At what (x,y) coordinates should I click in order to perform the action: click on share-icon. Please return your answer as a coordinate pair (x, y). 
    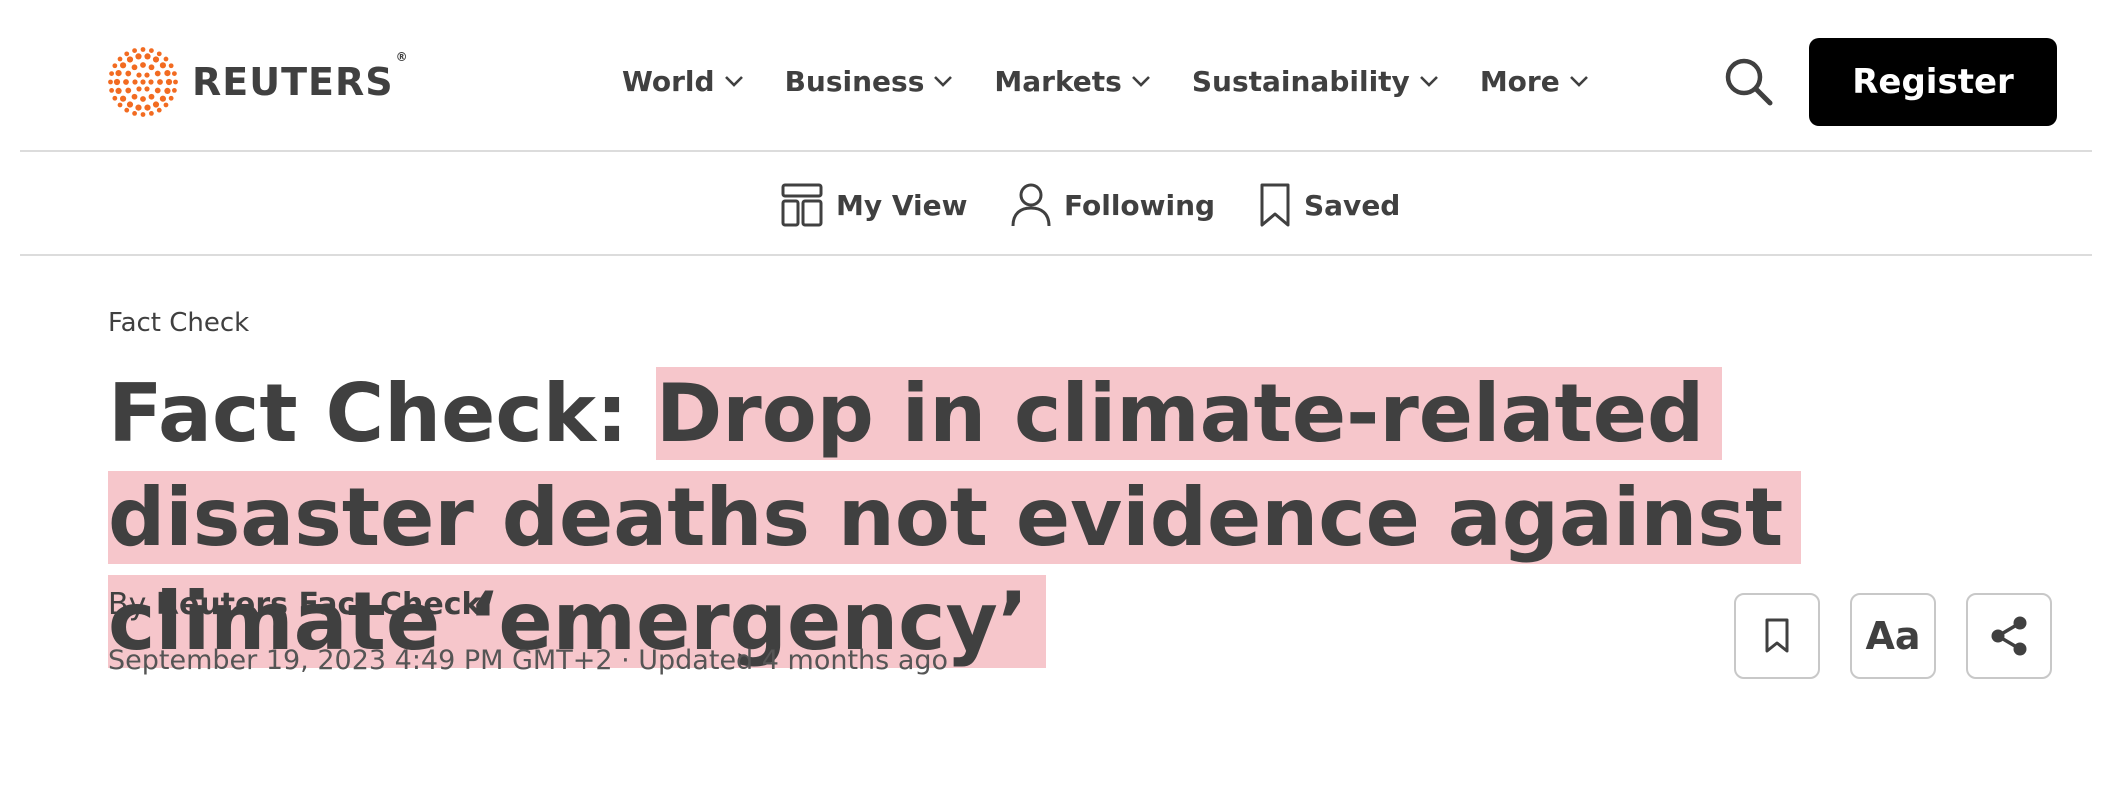
    Looking at the image, I should click on (2009, 636).